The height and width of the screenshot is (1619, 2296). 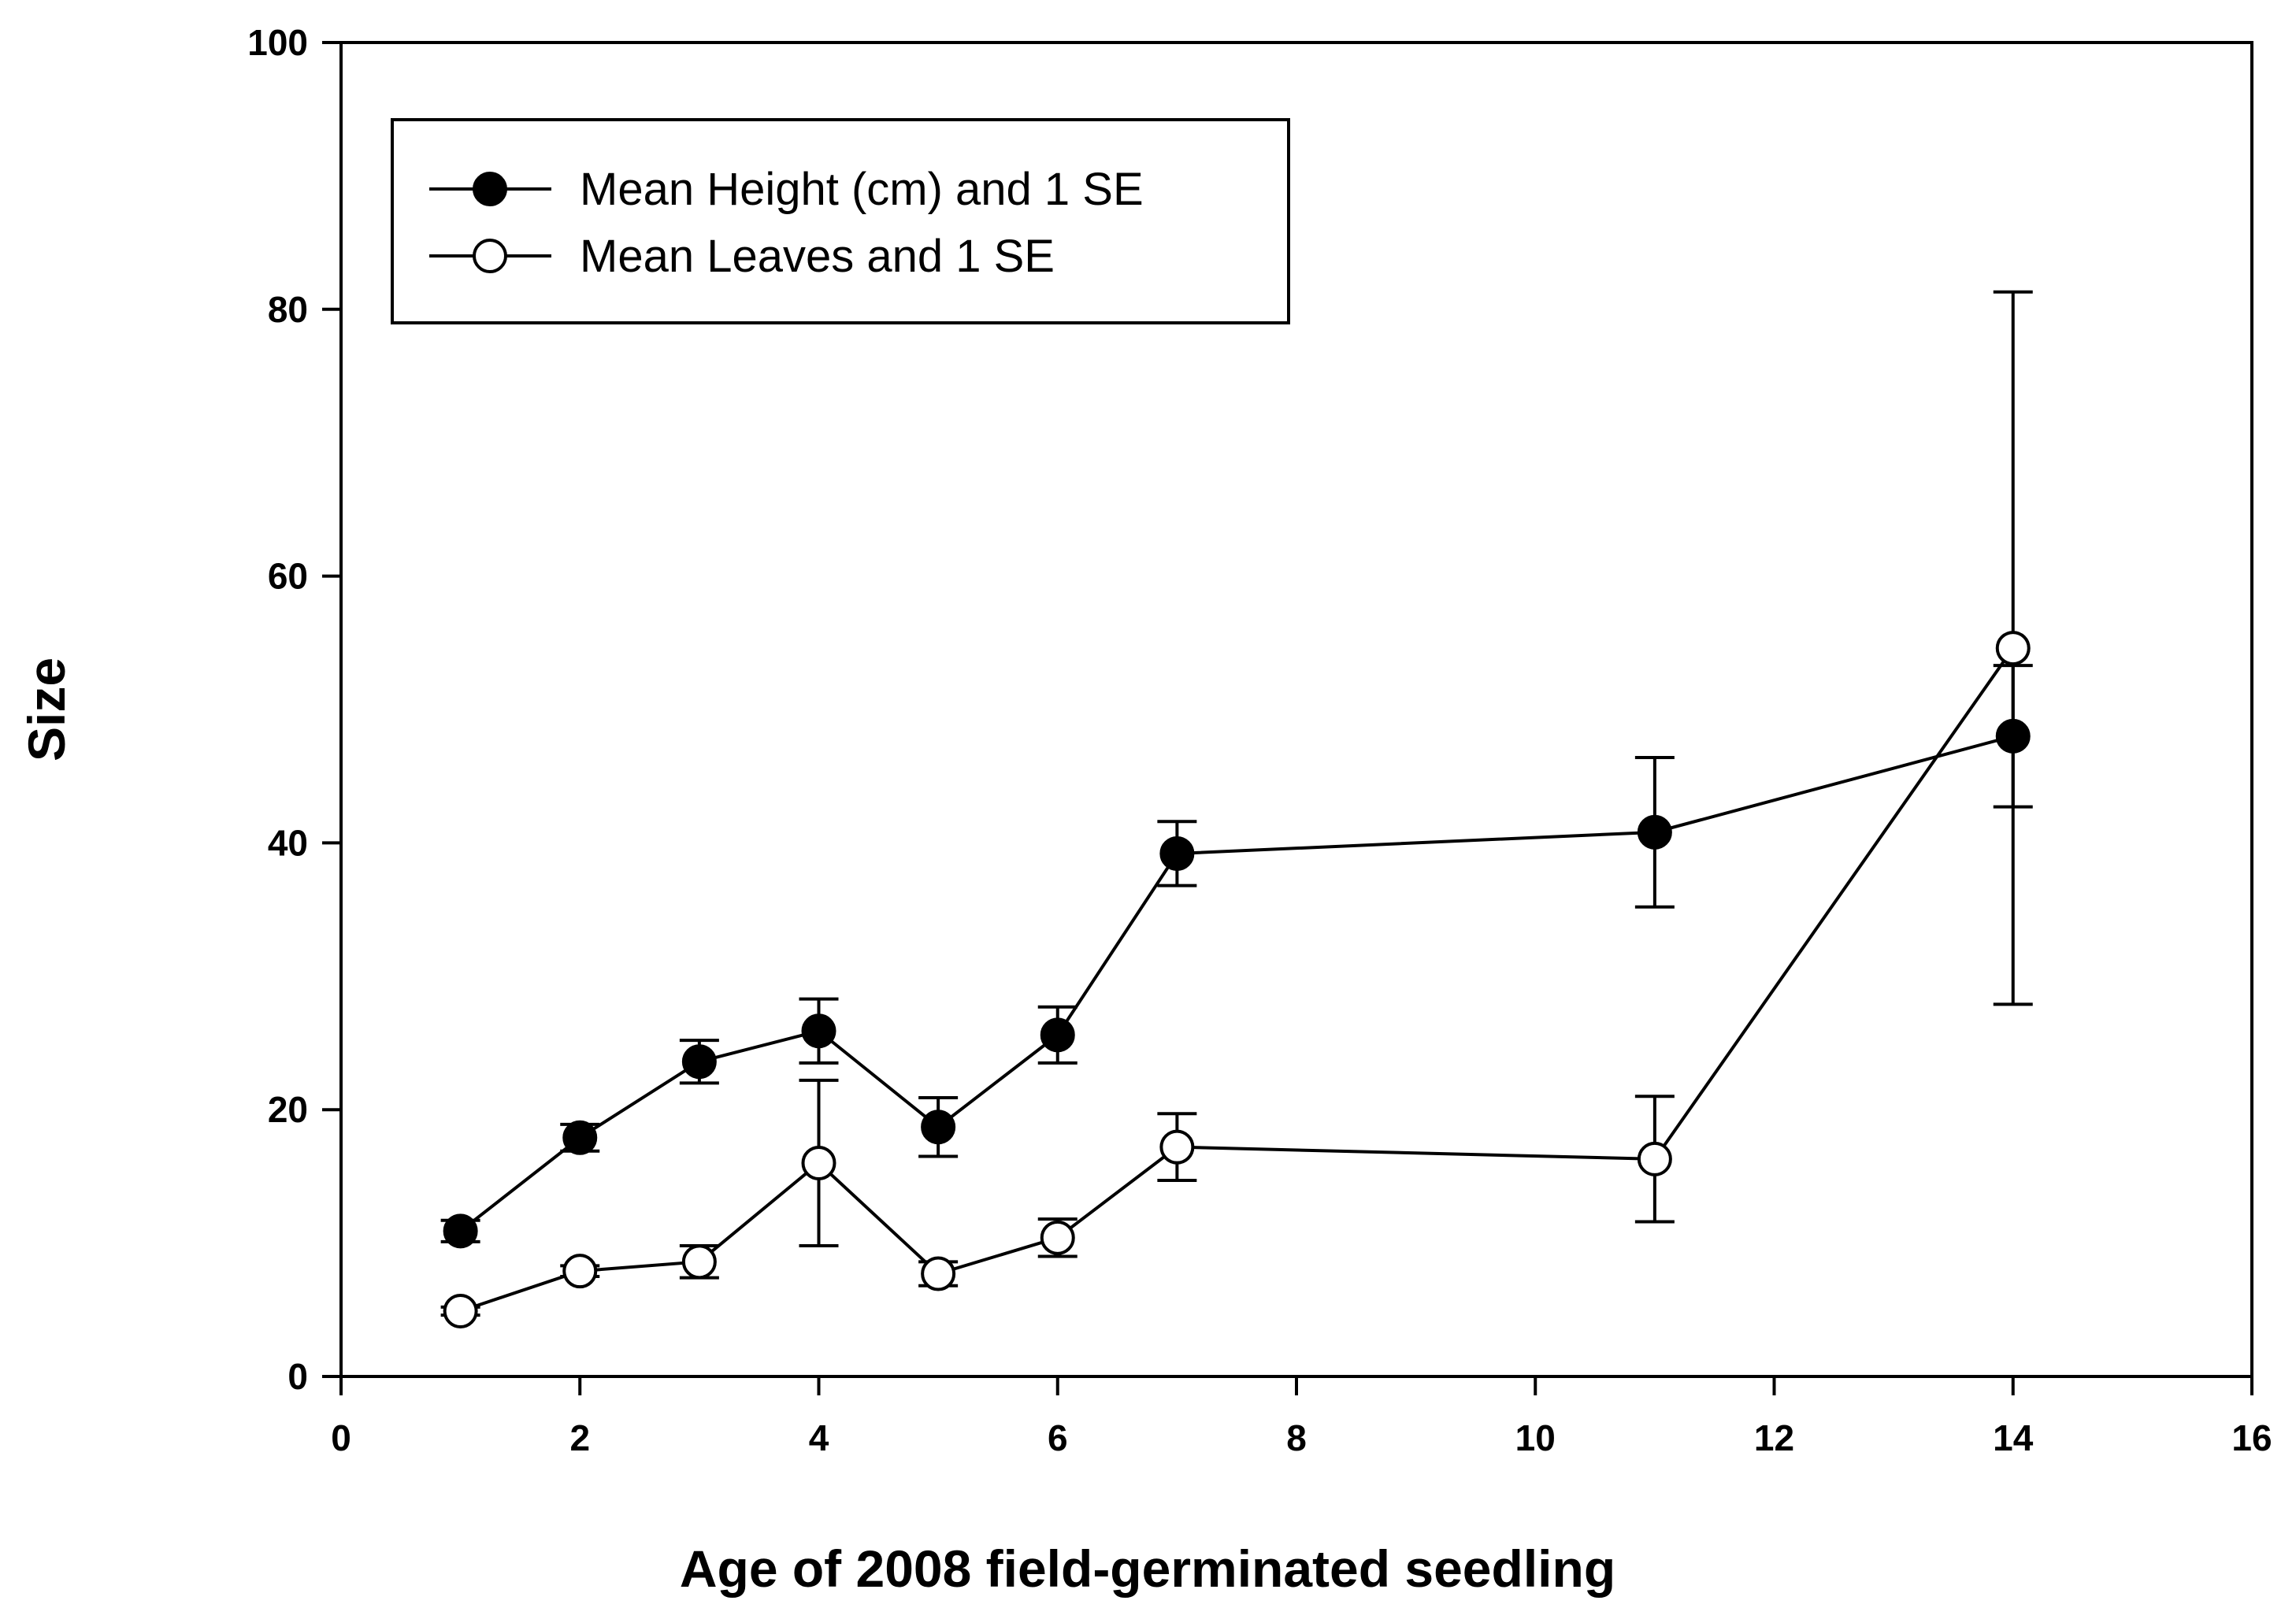 I want to click on x-axis-title: Age of 2008 field-germinated seedling, so click(x=1147, y=1568).